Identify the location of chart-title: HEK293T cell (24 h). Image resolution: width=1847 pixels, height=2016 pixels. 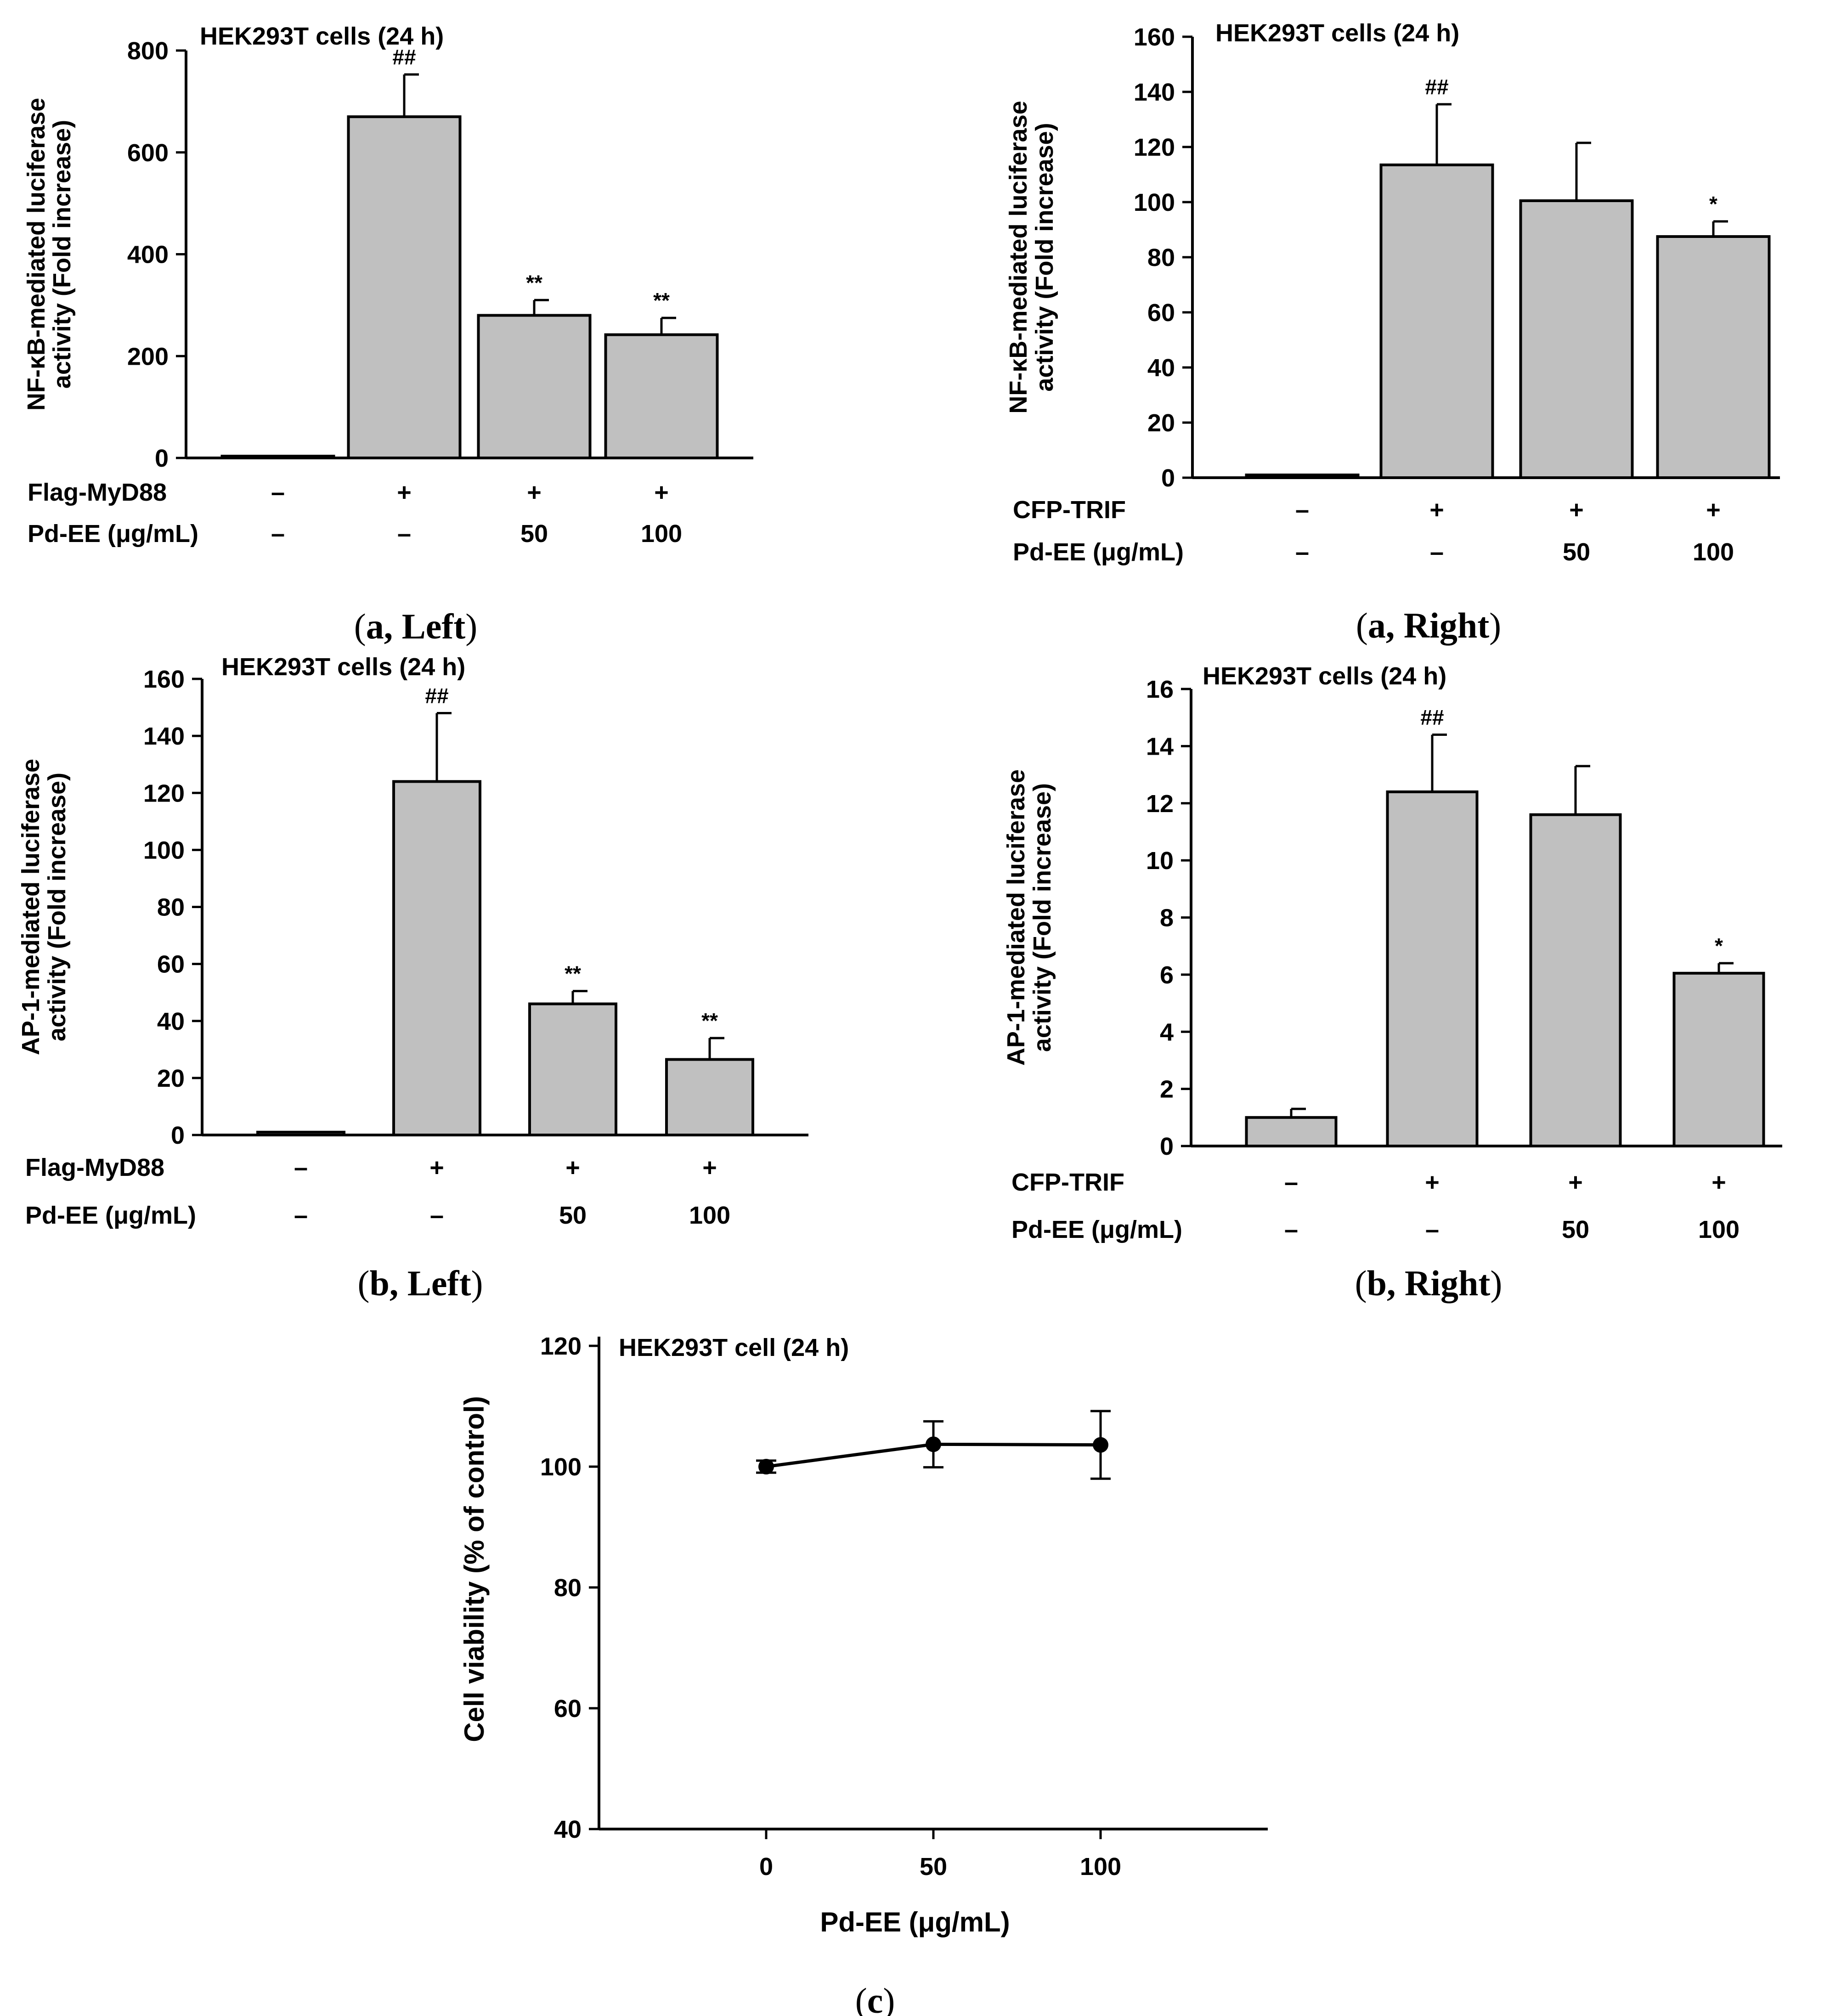
(734, 1348).